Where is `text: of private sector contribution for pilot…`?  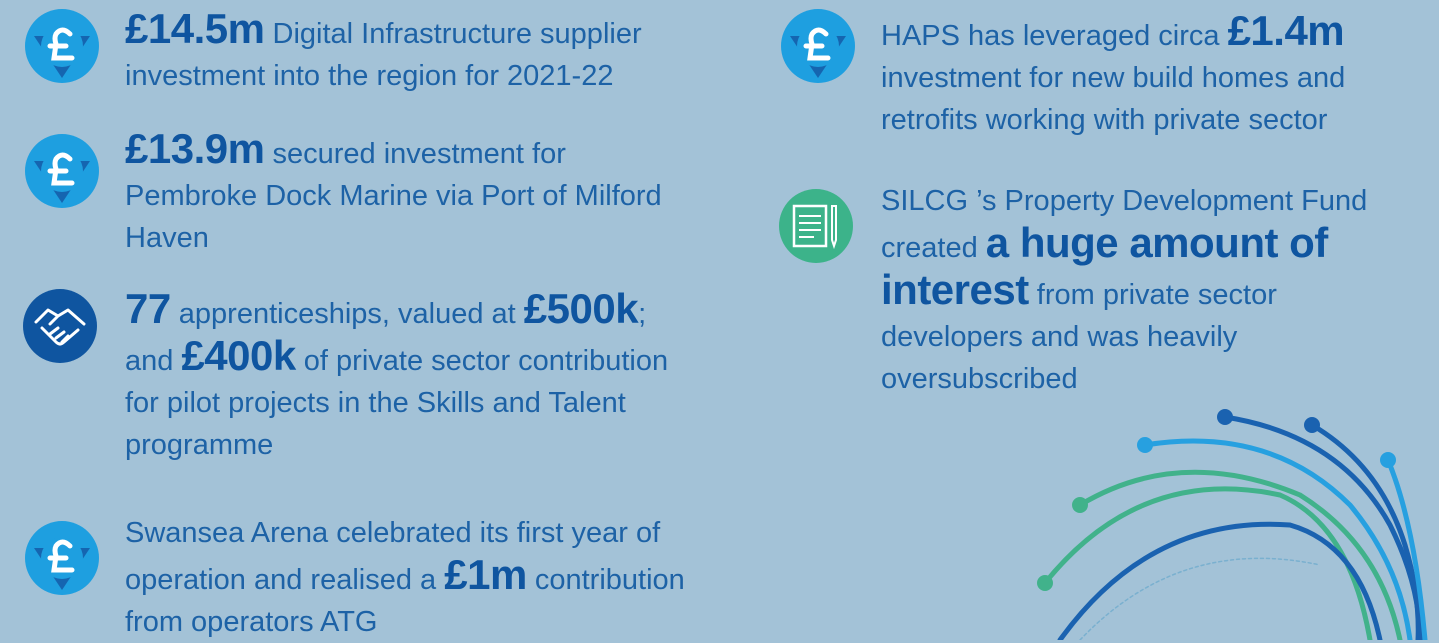
text: of private sector contribution for pilot… is located at coordinates (397, 403).